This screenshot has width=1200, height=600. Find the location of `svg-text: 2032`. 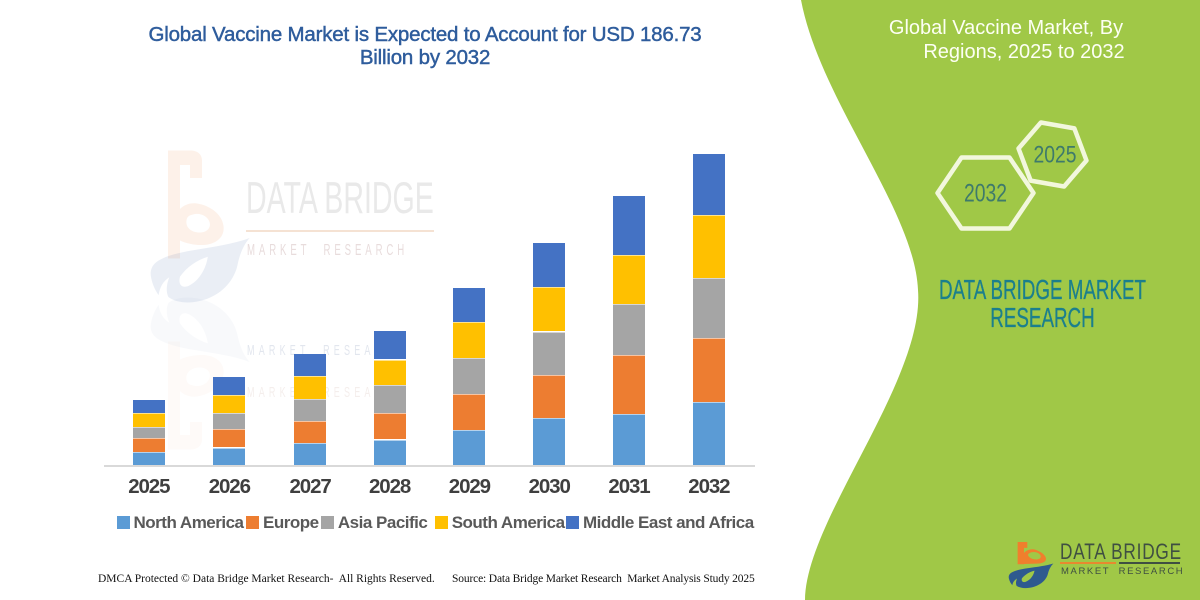

svg-text: 2032 is located at coordinates (985, 194).